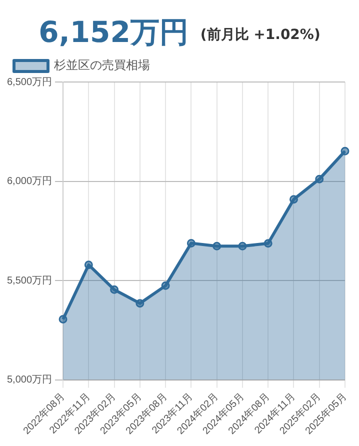 The width and height of the screenshot is (359, 446). What do you see at coordinates (101, 65) in the screenshot?
I see `legend-label: 杉並区の売買相場` at bounding box center [101, 65].